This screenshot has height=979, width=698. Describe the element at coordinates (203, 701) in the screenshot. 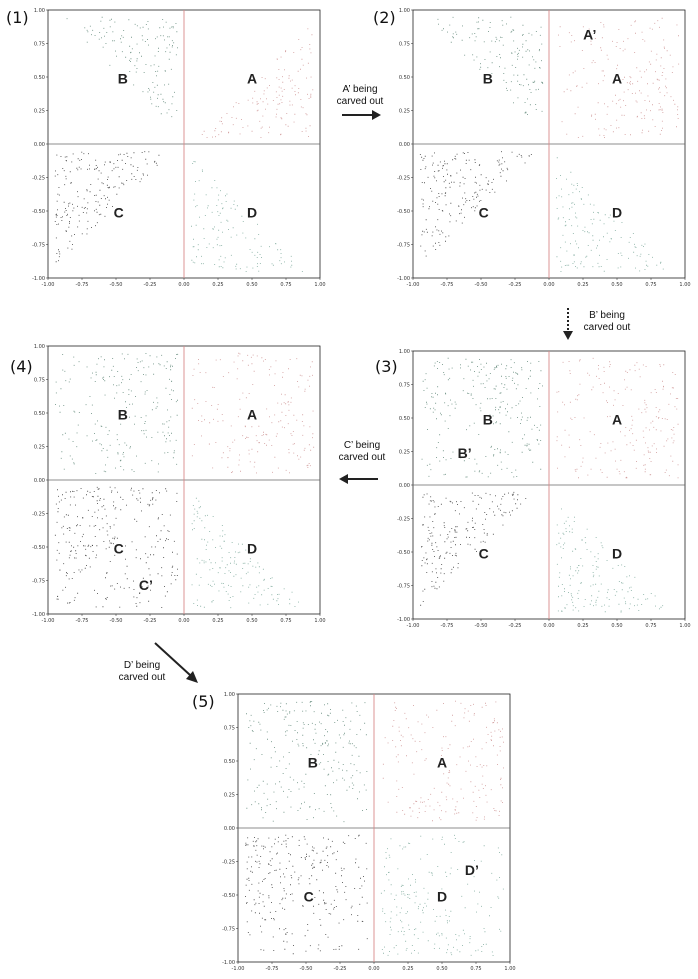

I see `panel-number-5: (5)` at that location.